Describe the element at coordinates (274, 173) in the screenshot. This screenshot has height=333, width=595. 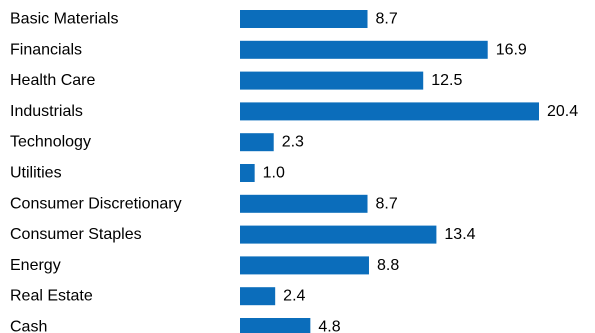
I see `value-label: 1.0` at that location.